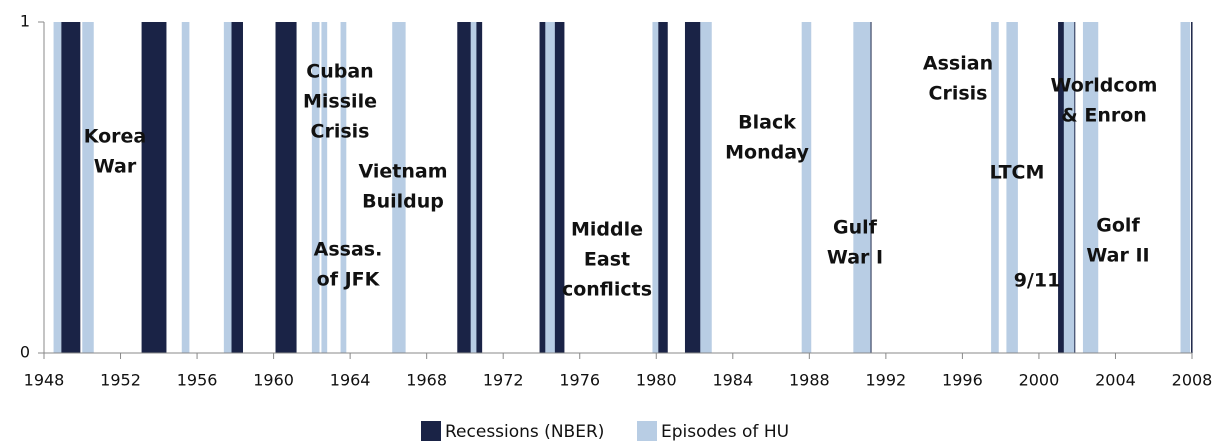  What do you see at coordinates (607, 290) in the screenshot?
I see `annotation: conflicts` at bounding box center [607, 290].